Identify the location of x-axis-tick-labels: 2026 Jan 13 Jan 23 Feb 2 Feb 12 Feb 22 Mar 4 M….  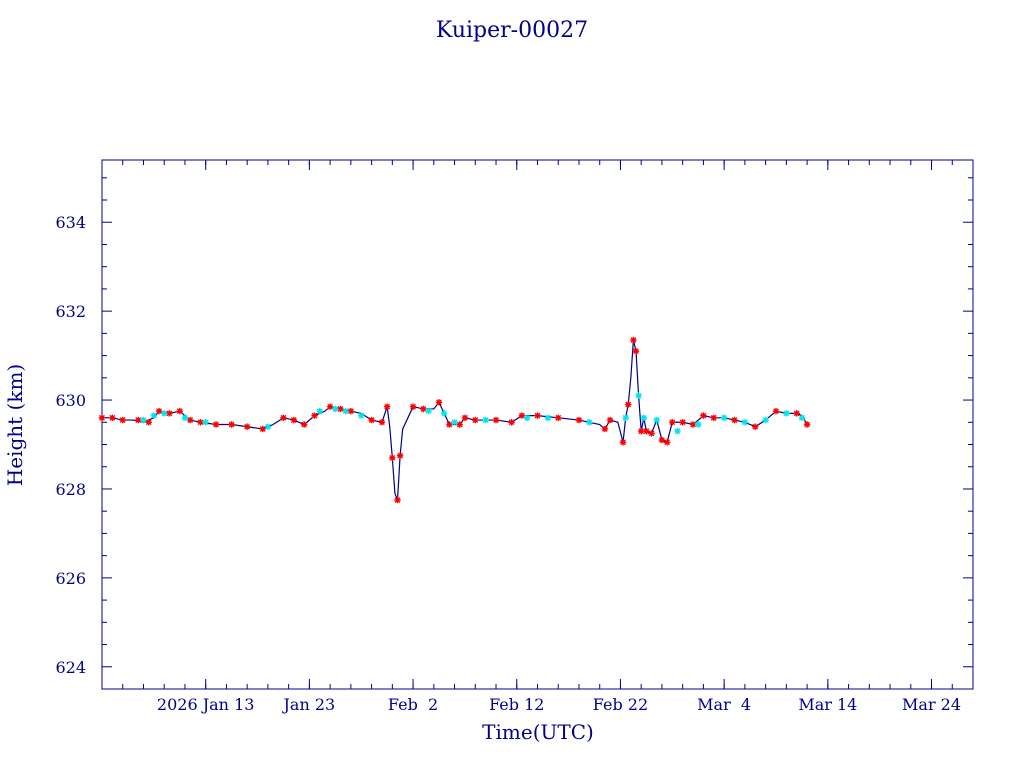
(559, 704).